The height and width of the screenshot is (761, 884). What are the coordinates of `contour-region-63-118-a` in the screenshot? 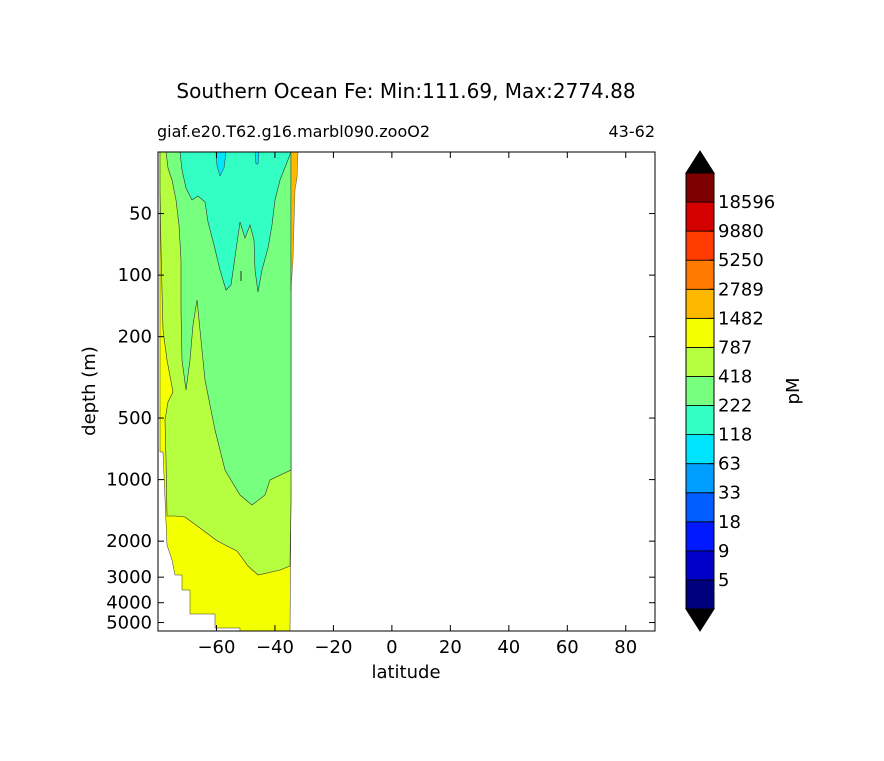 It's located at (221, 164).